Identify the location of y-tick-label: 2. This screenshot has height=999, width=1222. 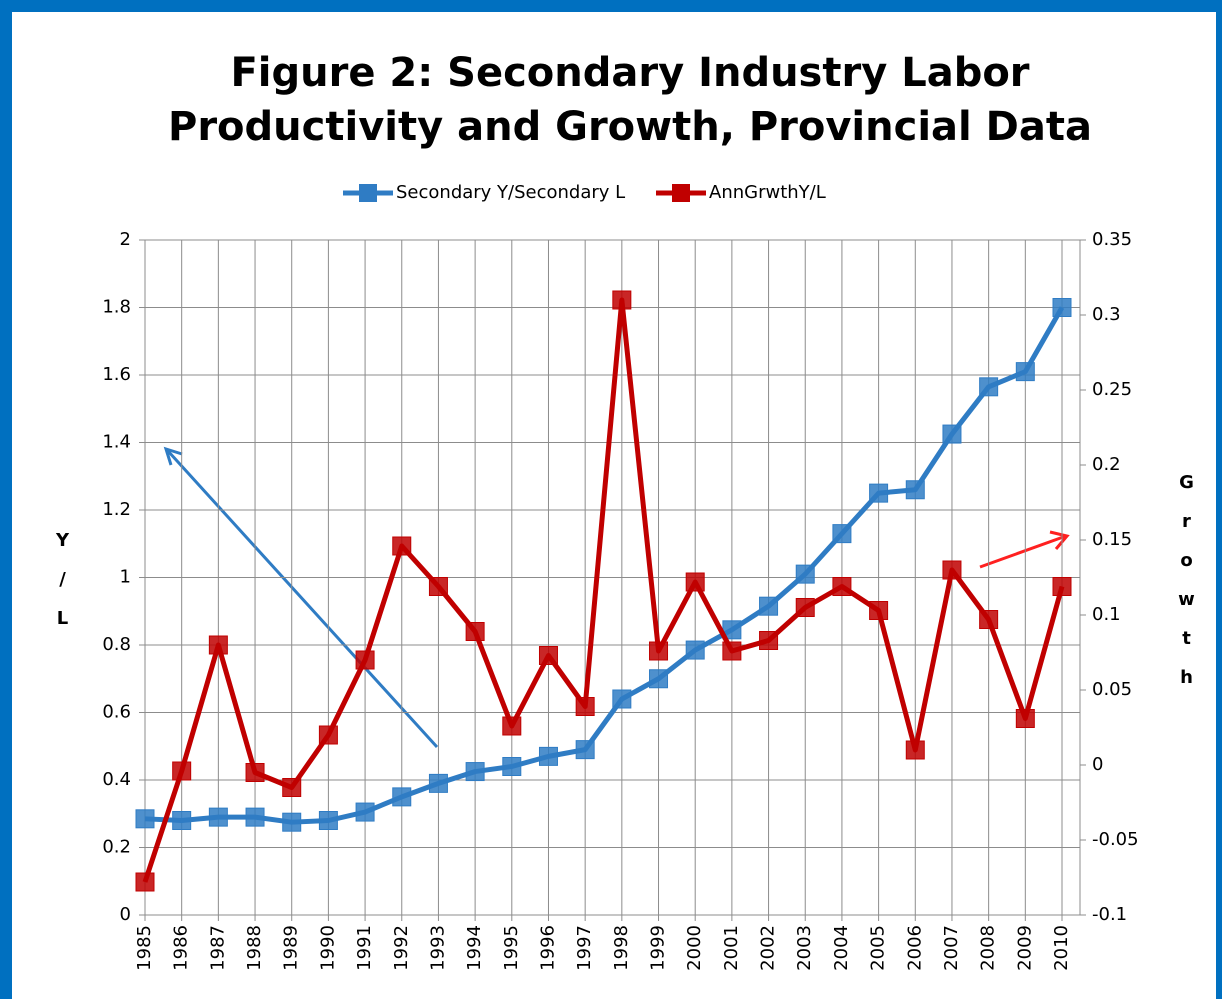
(125, 239).